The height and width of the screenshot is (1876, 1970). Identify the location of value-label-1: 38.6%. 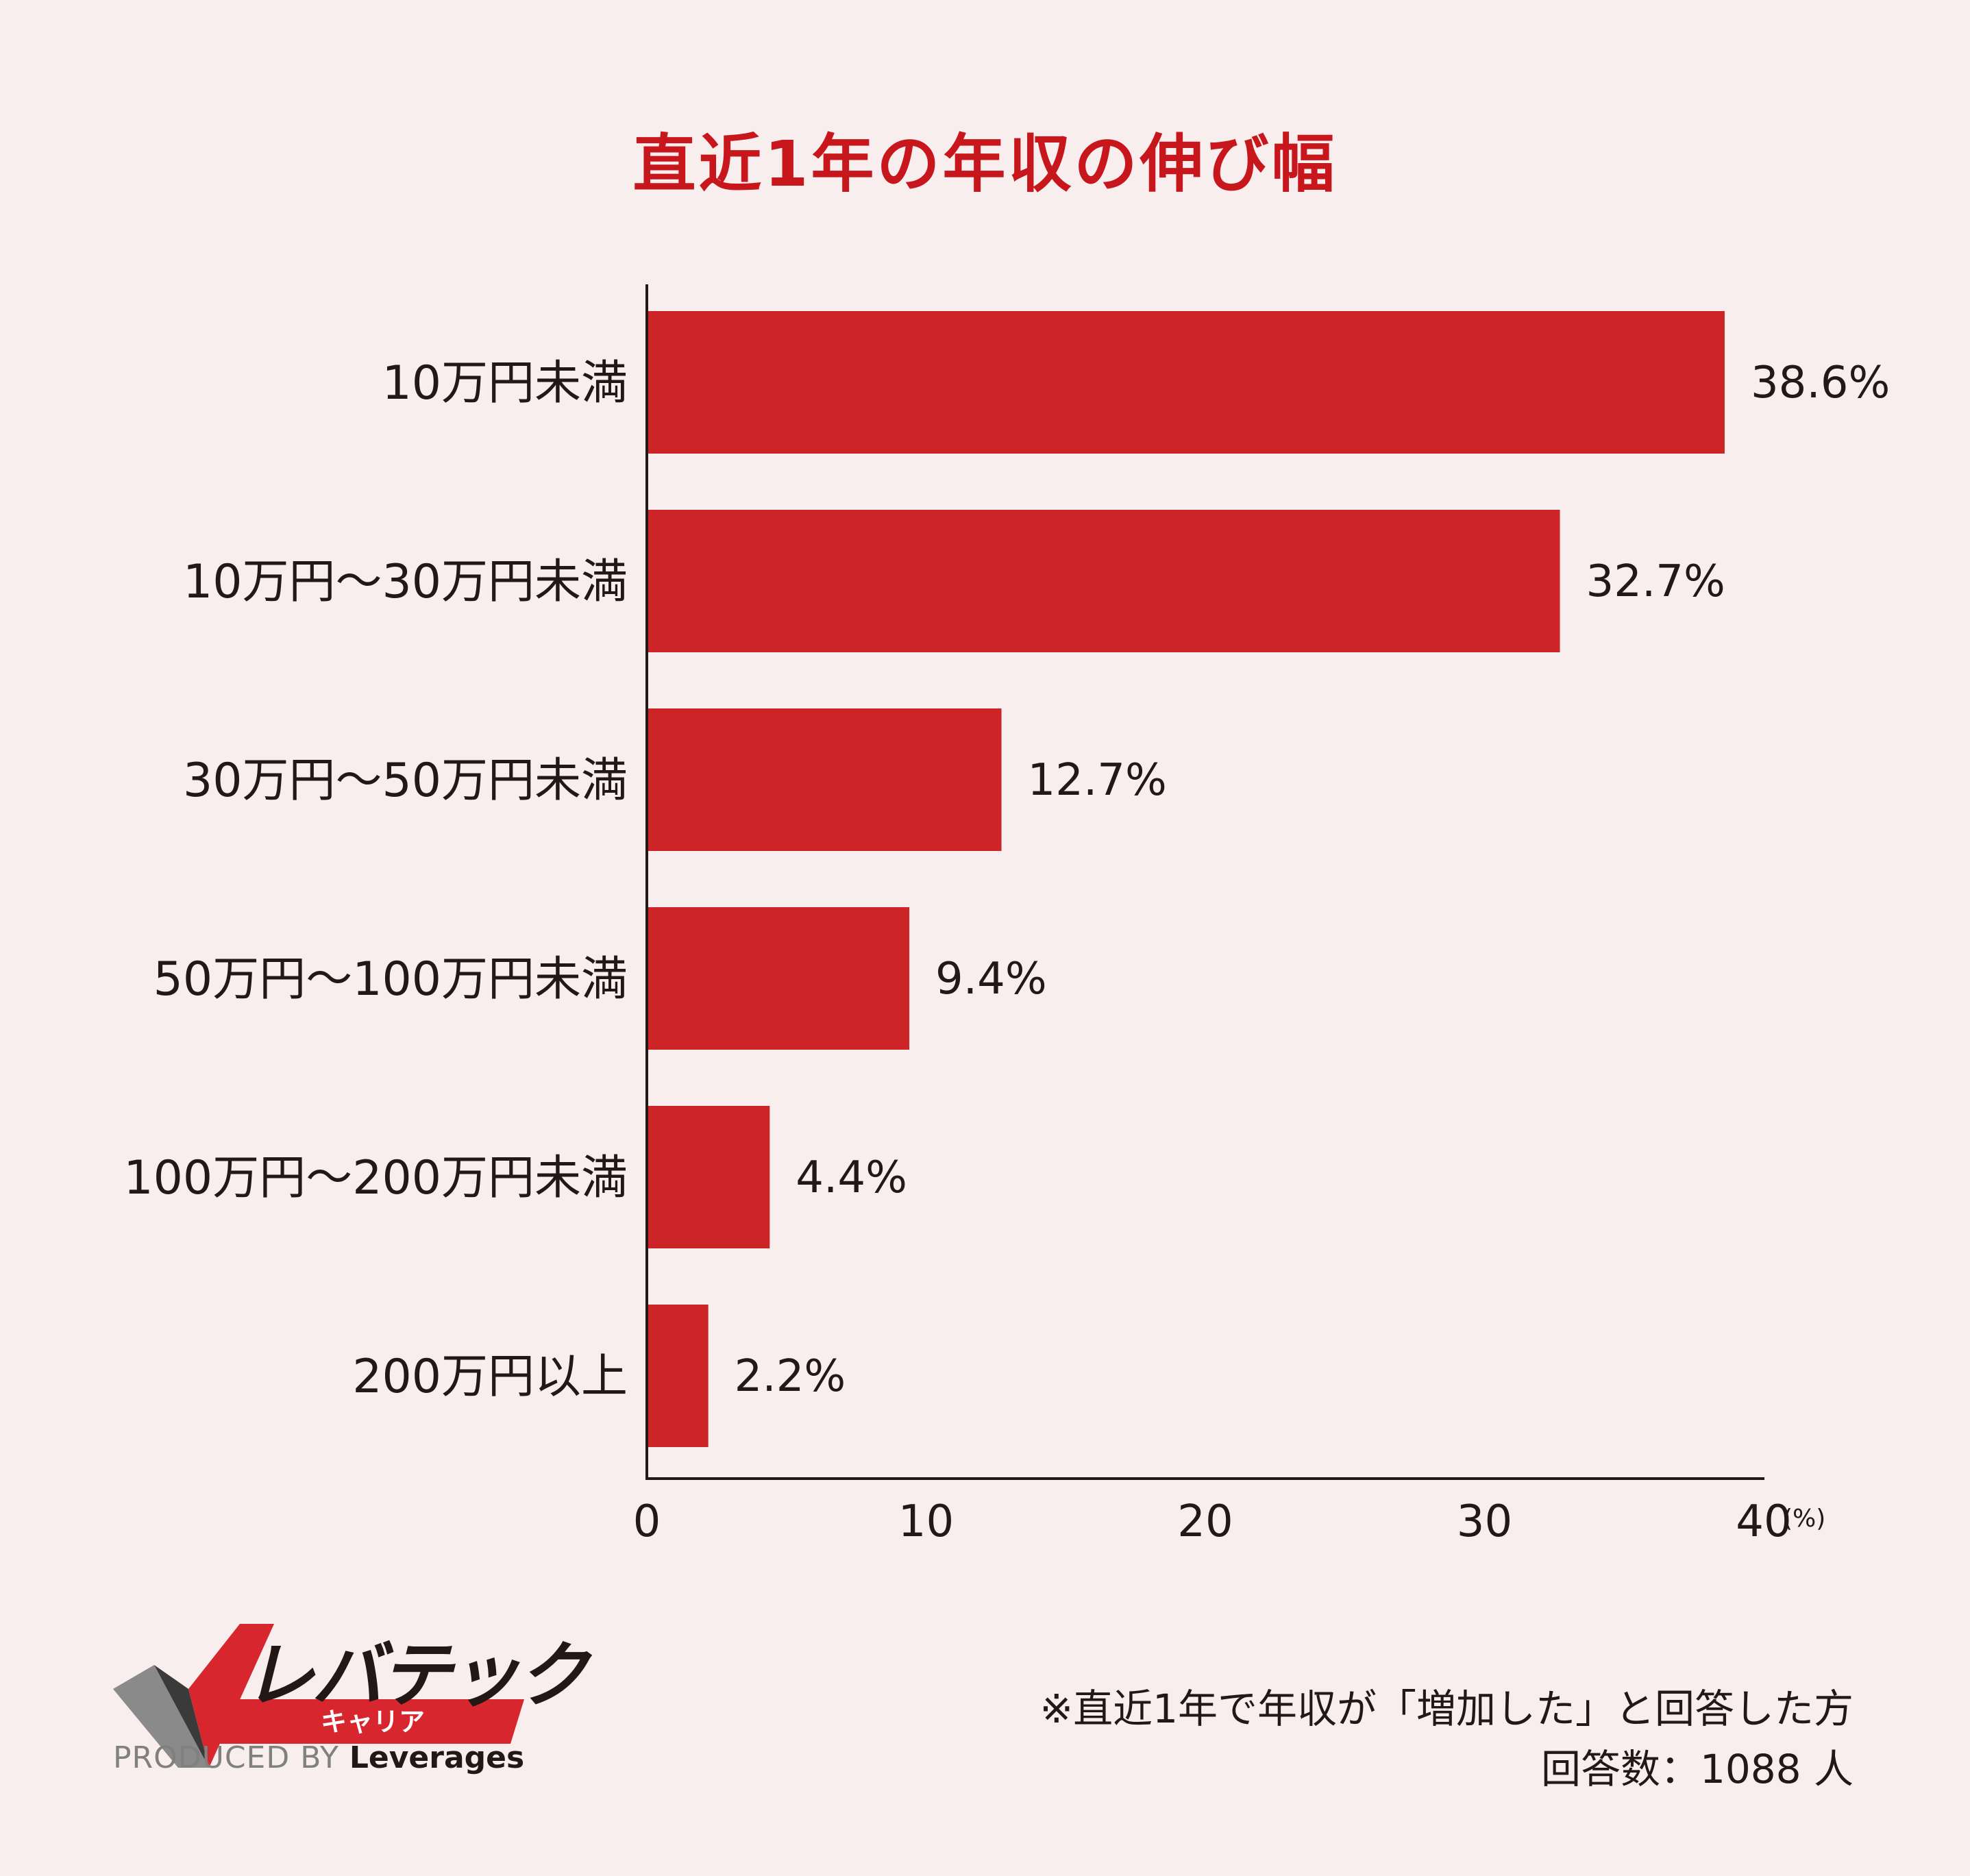
(1820, 383).